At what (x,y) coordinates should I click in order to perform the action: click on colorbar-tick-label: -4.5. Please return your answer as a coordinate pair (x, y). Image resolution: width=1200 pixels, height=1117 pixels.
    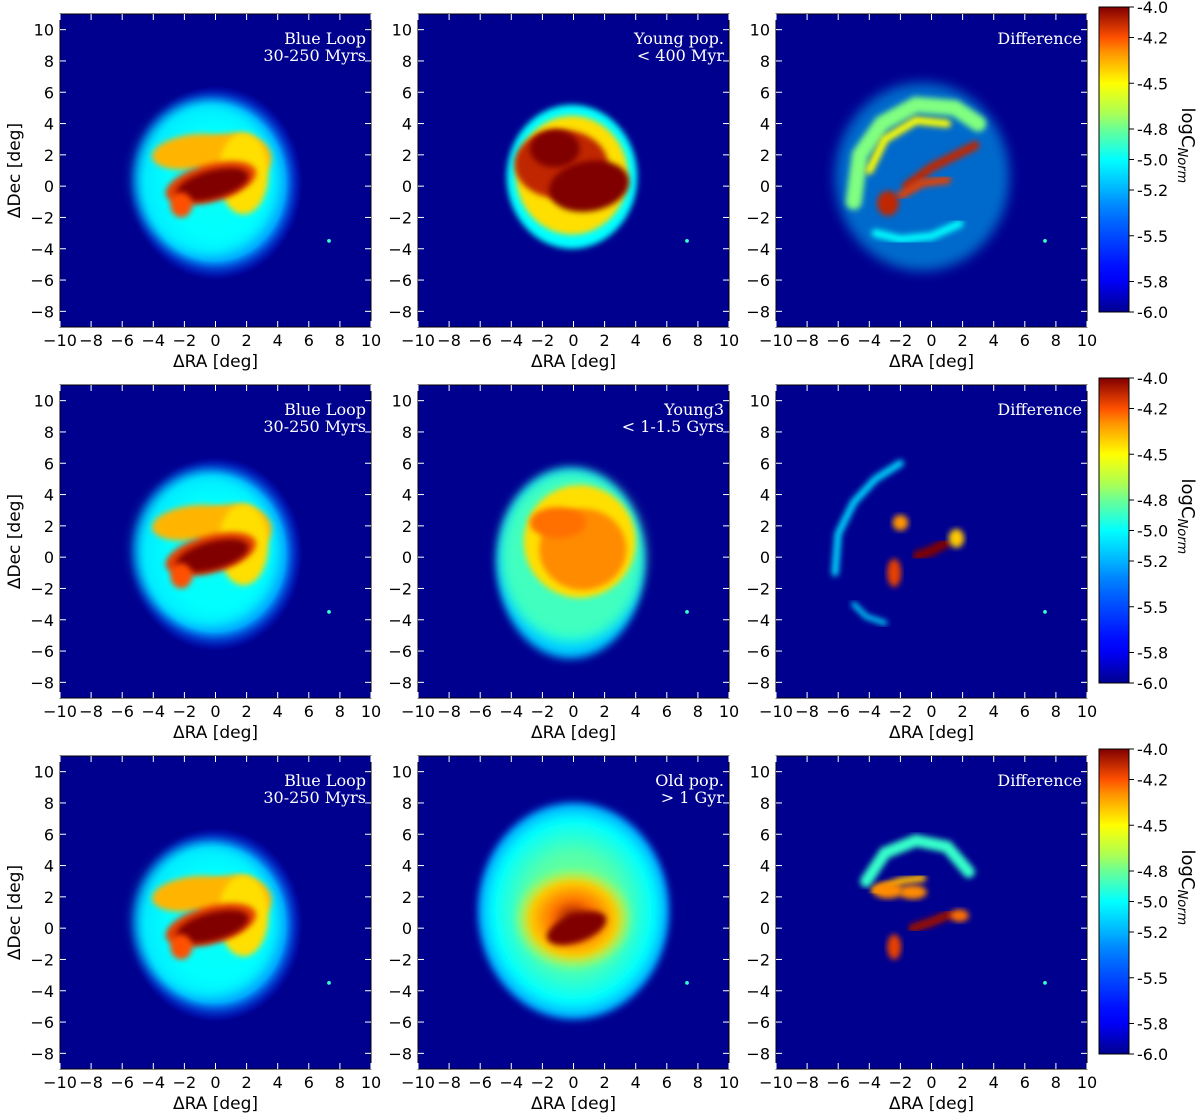
    Looking at the image, I should click on (1152, 825).